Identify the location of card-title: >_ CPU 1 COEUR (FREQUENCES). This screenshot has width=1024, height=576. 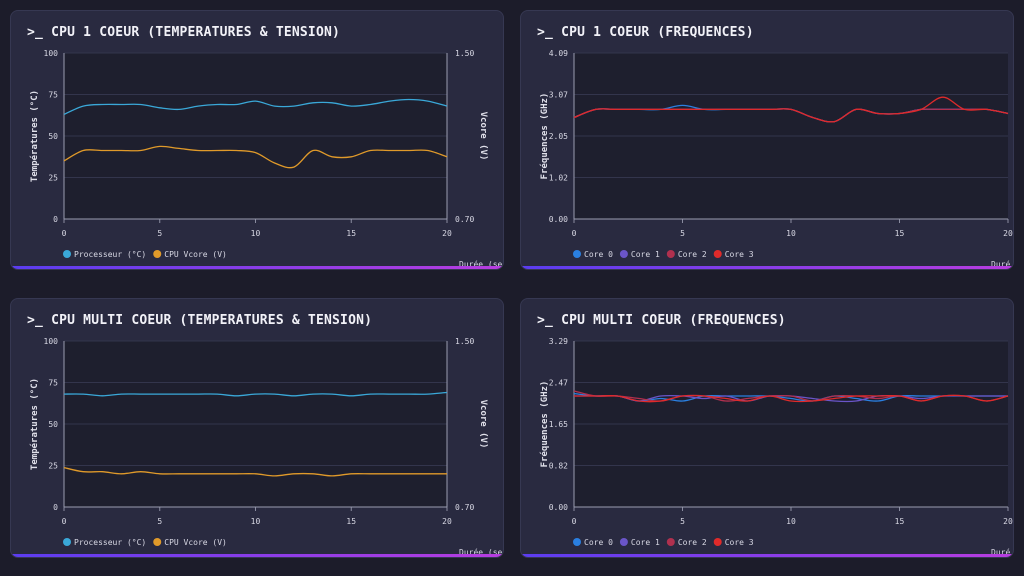
(645, 32).